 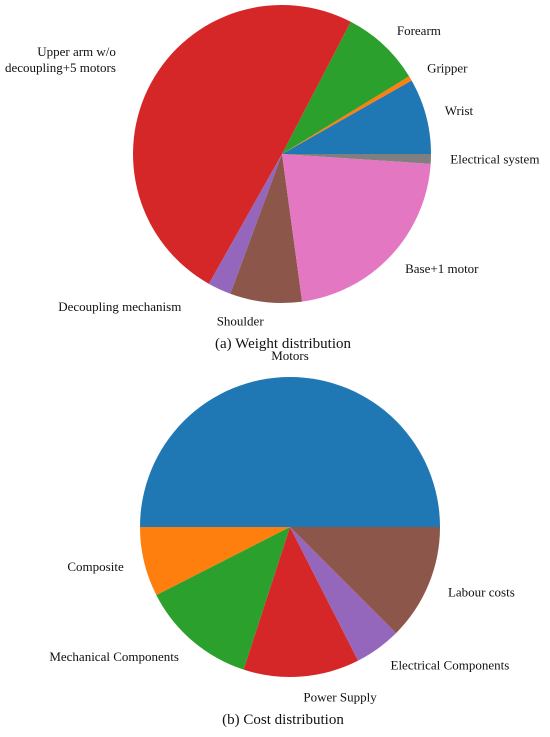 What do you see at coordinates (119, 306) in the screenshot?
I see `pie-label-decoupling-mechanism: Decoupling mechanism` at bounding box center [119, 306].